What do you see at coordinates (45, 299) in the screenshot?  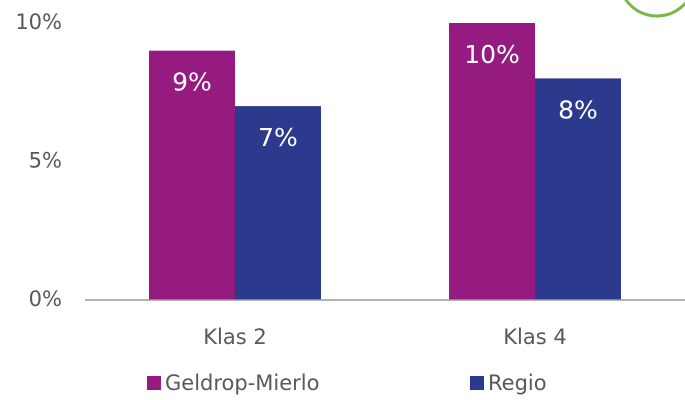 I see `y-tick-label: 0%` at bounding box center [45, 299].